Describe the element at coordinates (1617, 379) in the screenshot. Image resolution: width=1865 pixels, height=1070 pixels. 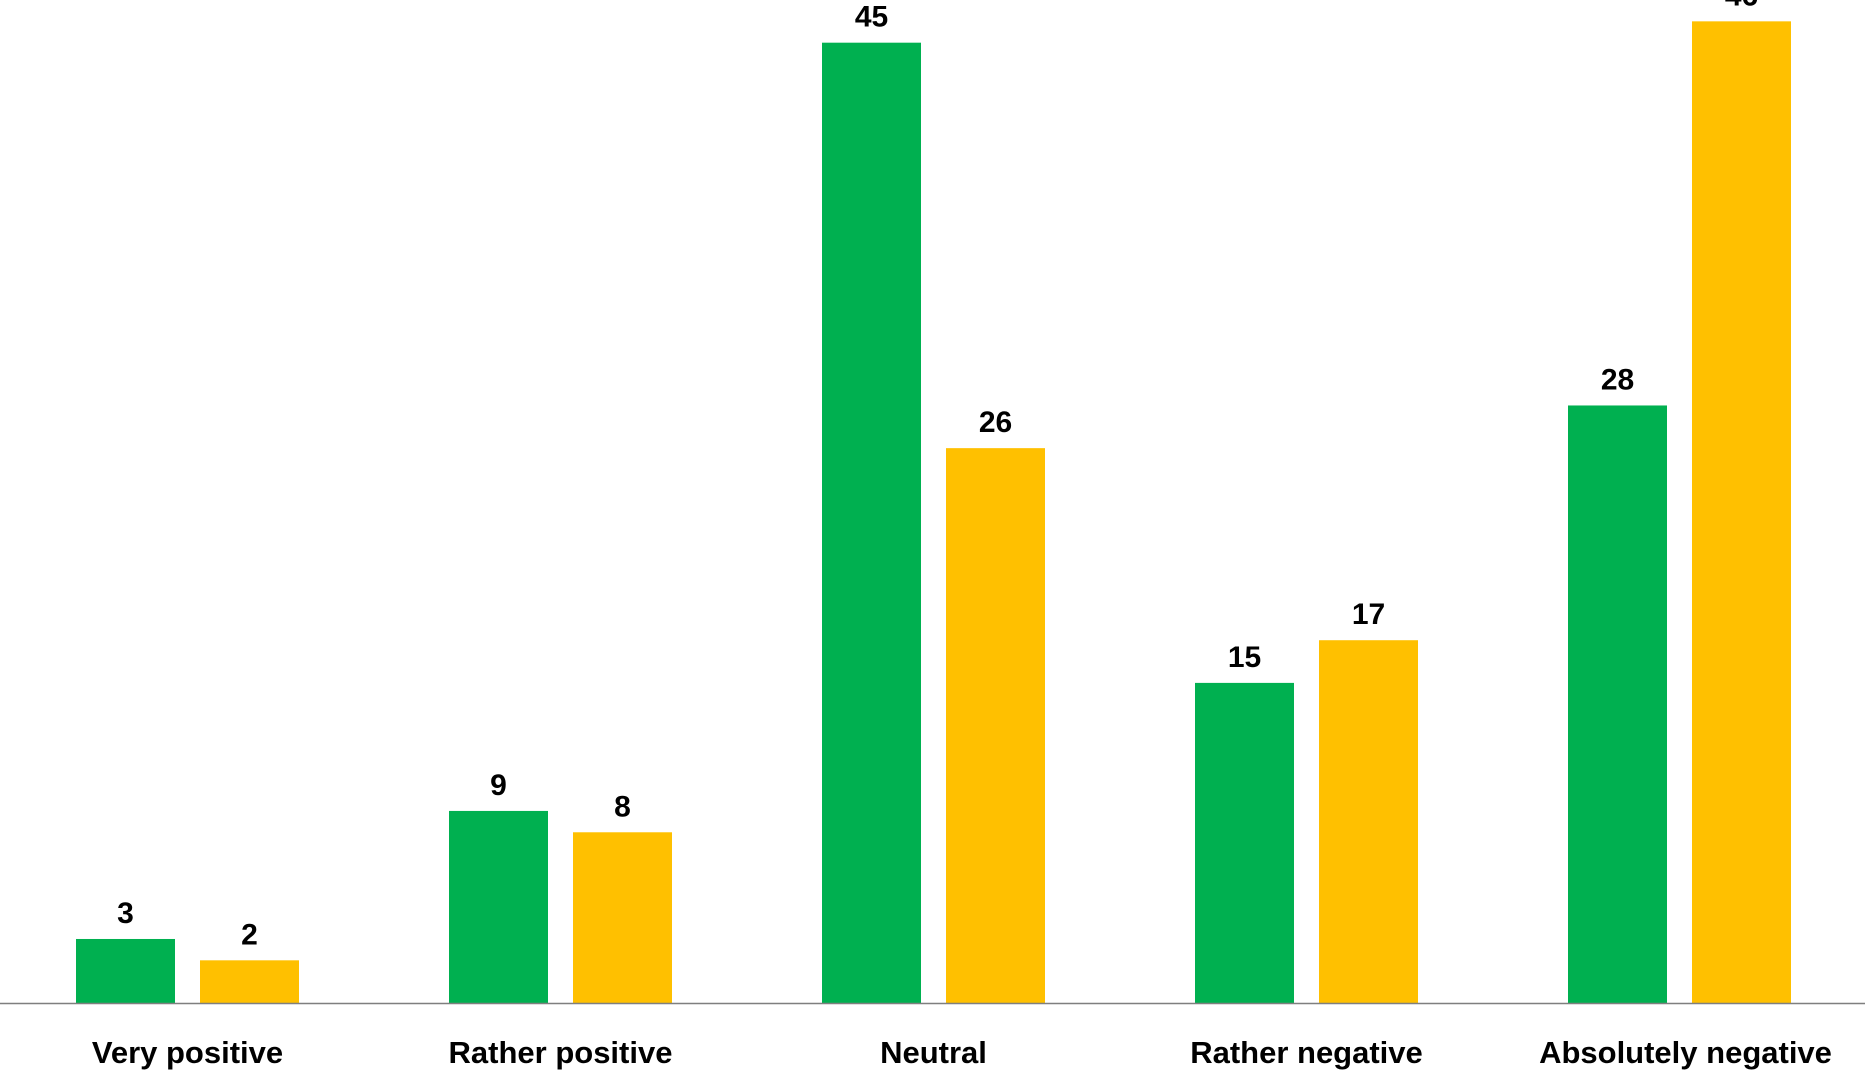
I see `data-label: 28` at that location.